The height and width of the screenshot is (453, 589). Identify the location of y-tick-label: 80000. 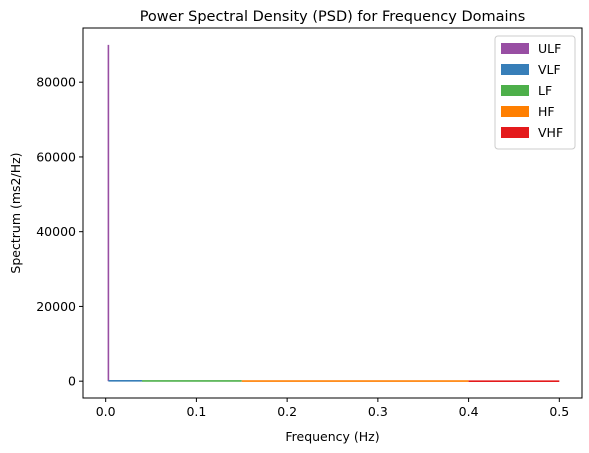
(56, 82).